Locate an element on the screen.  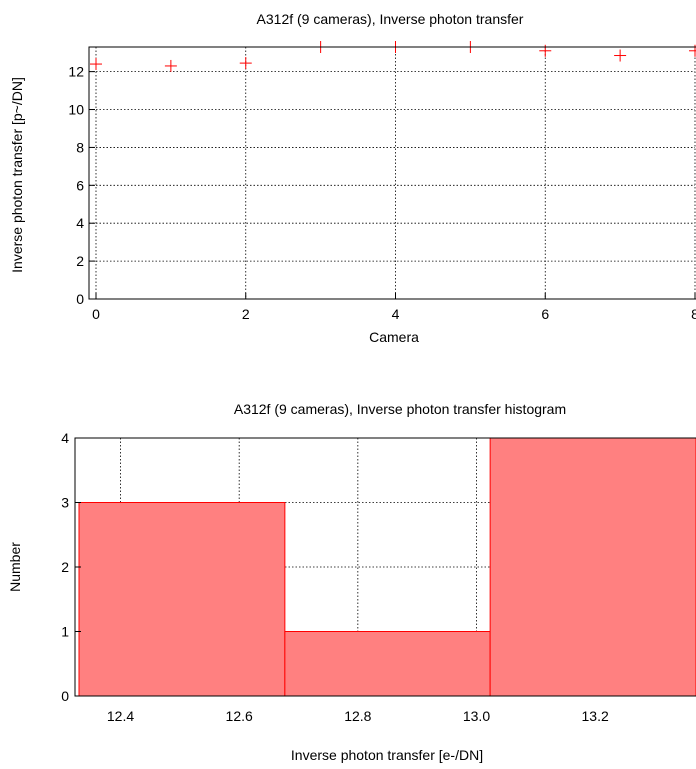
scatter-y-tick-label: 12 is located at coordinates (76, 72).